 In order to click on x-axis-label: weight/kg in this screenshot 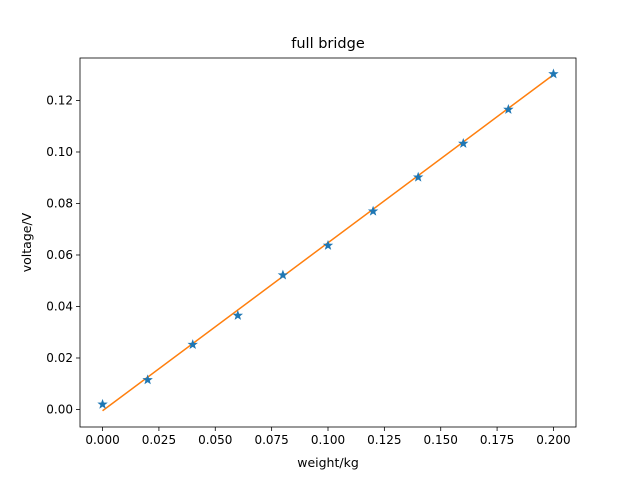, I will do `click(328, 462)`.